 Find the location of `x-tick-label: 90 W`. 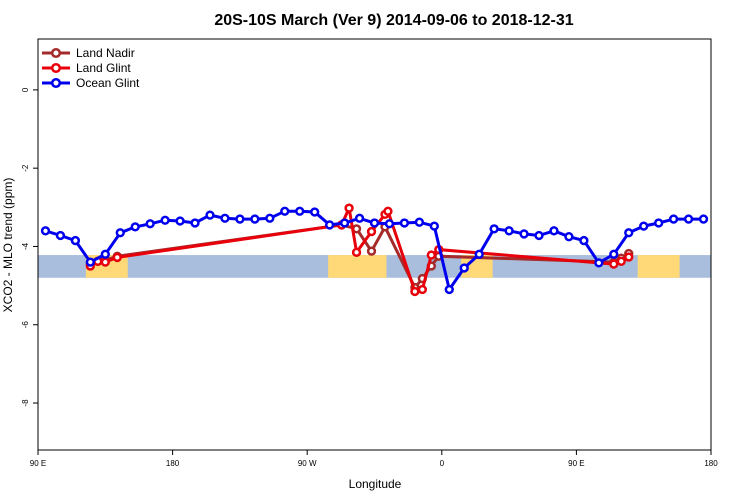

x-tick-label: 90 W is located at coordinates (307, 463).